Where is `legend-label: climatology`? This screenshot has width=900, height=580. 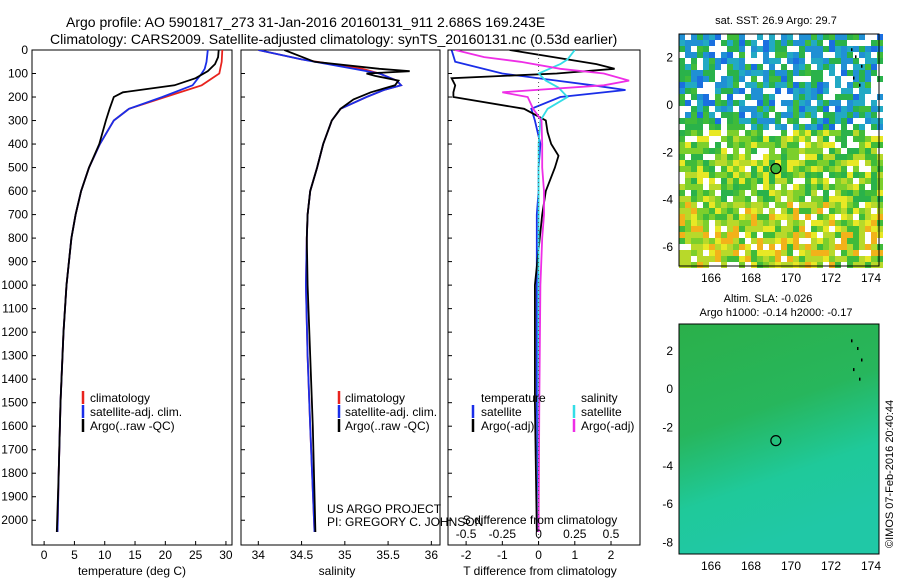
legend-label: climatology is located at coordinates (120, 398).